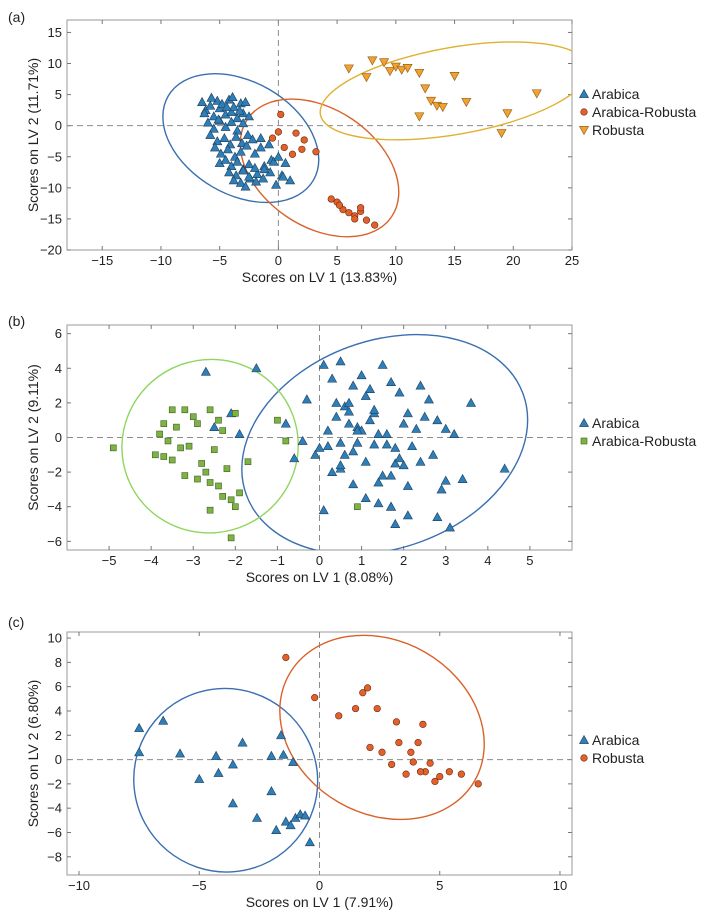 The height and width of the screenshot is (910, 715). Describe the element at coordinates (560, 885) in the screenshot. I see `x-tick-label: 10` at that location.